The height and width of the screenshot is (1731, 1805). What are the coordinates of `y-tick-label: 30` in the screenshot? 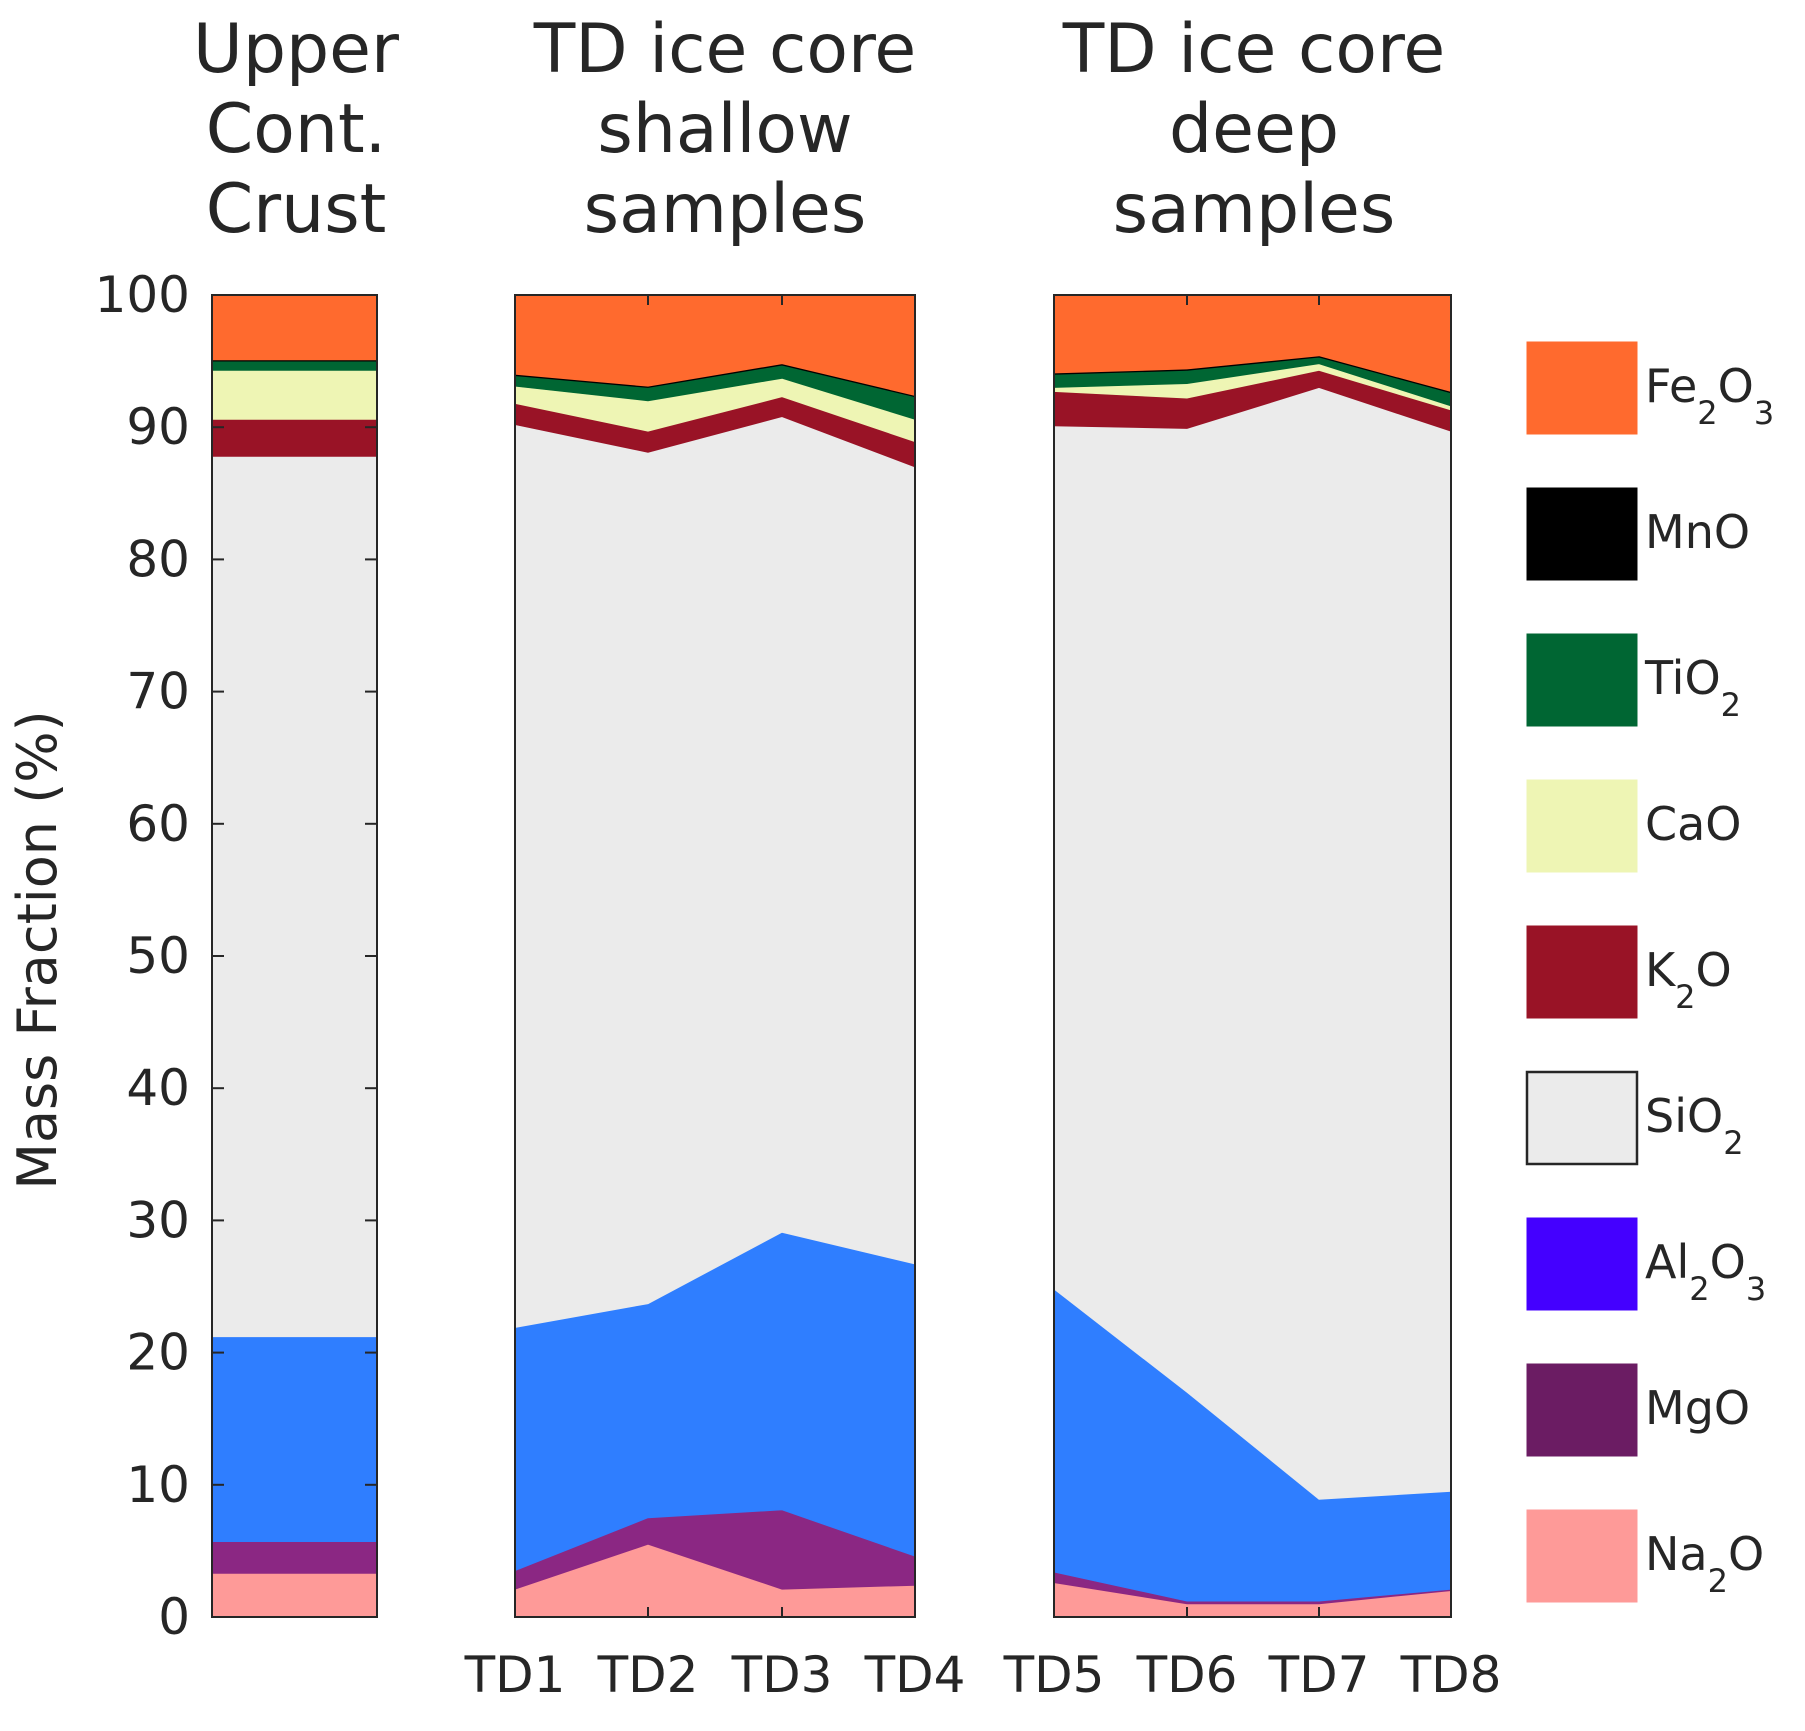 It's located at (158, 1220).